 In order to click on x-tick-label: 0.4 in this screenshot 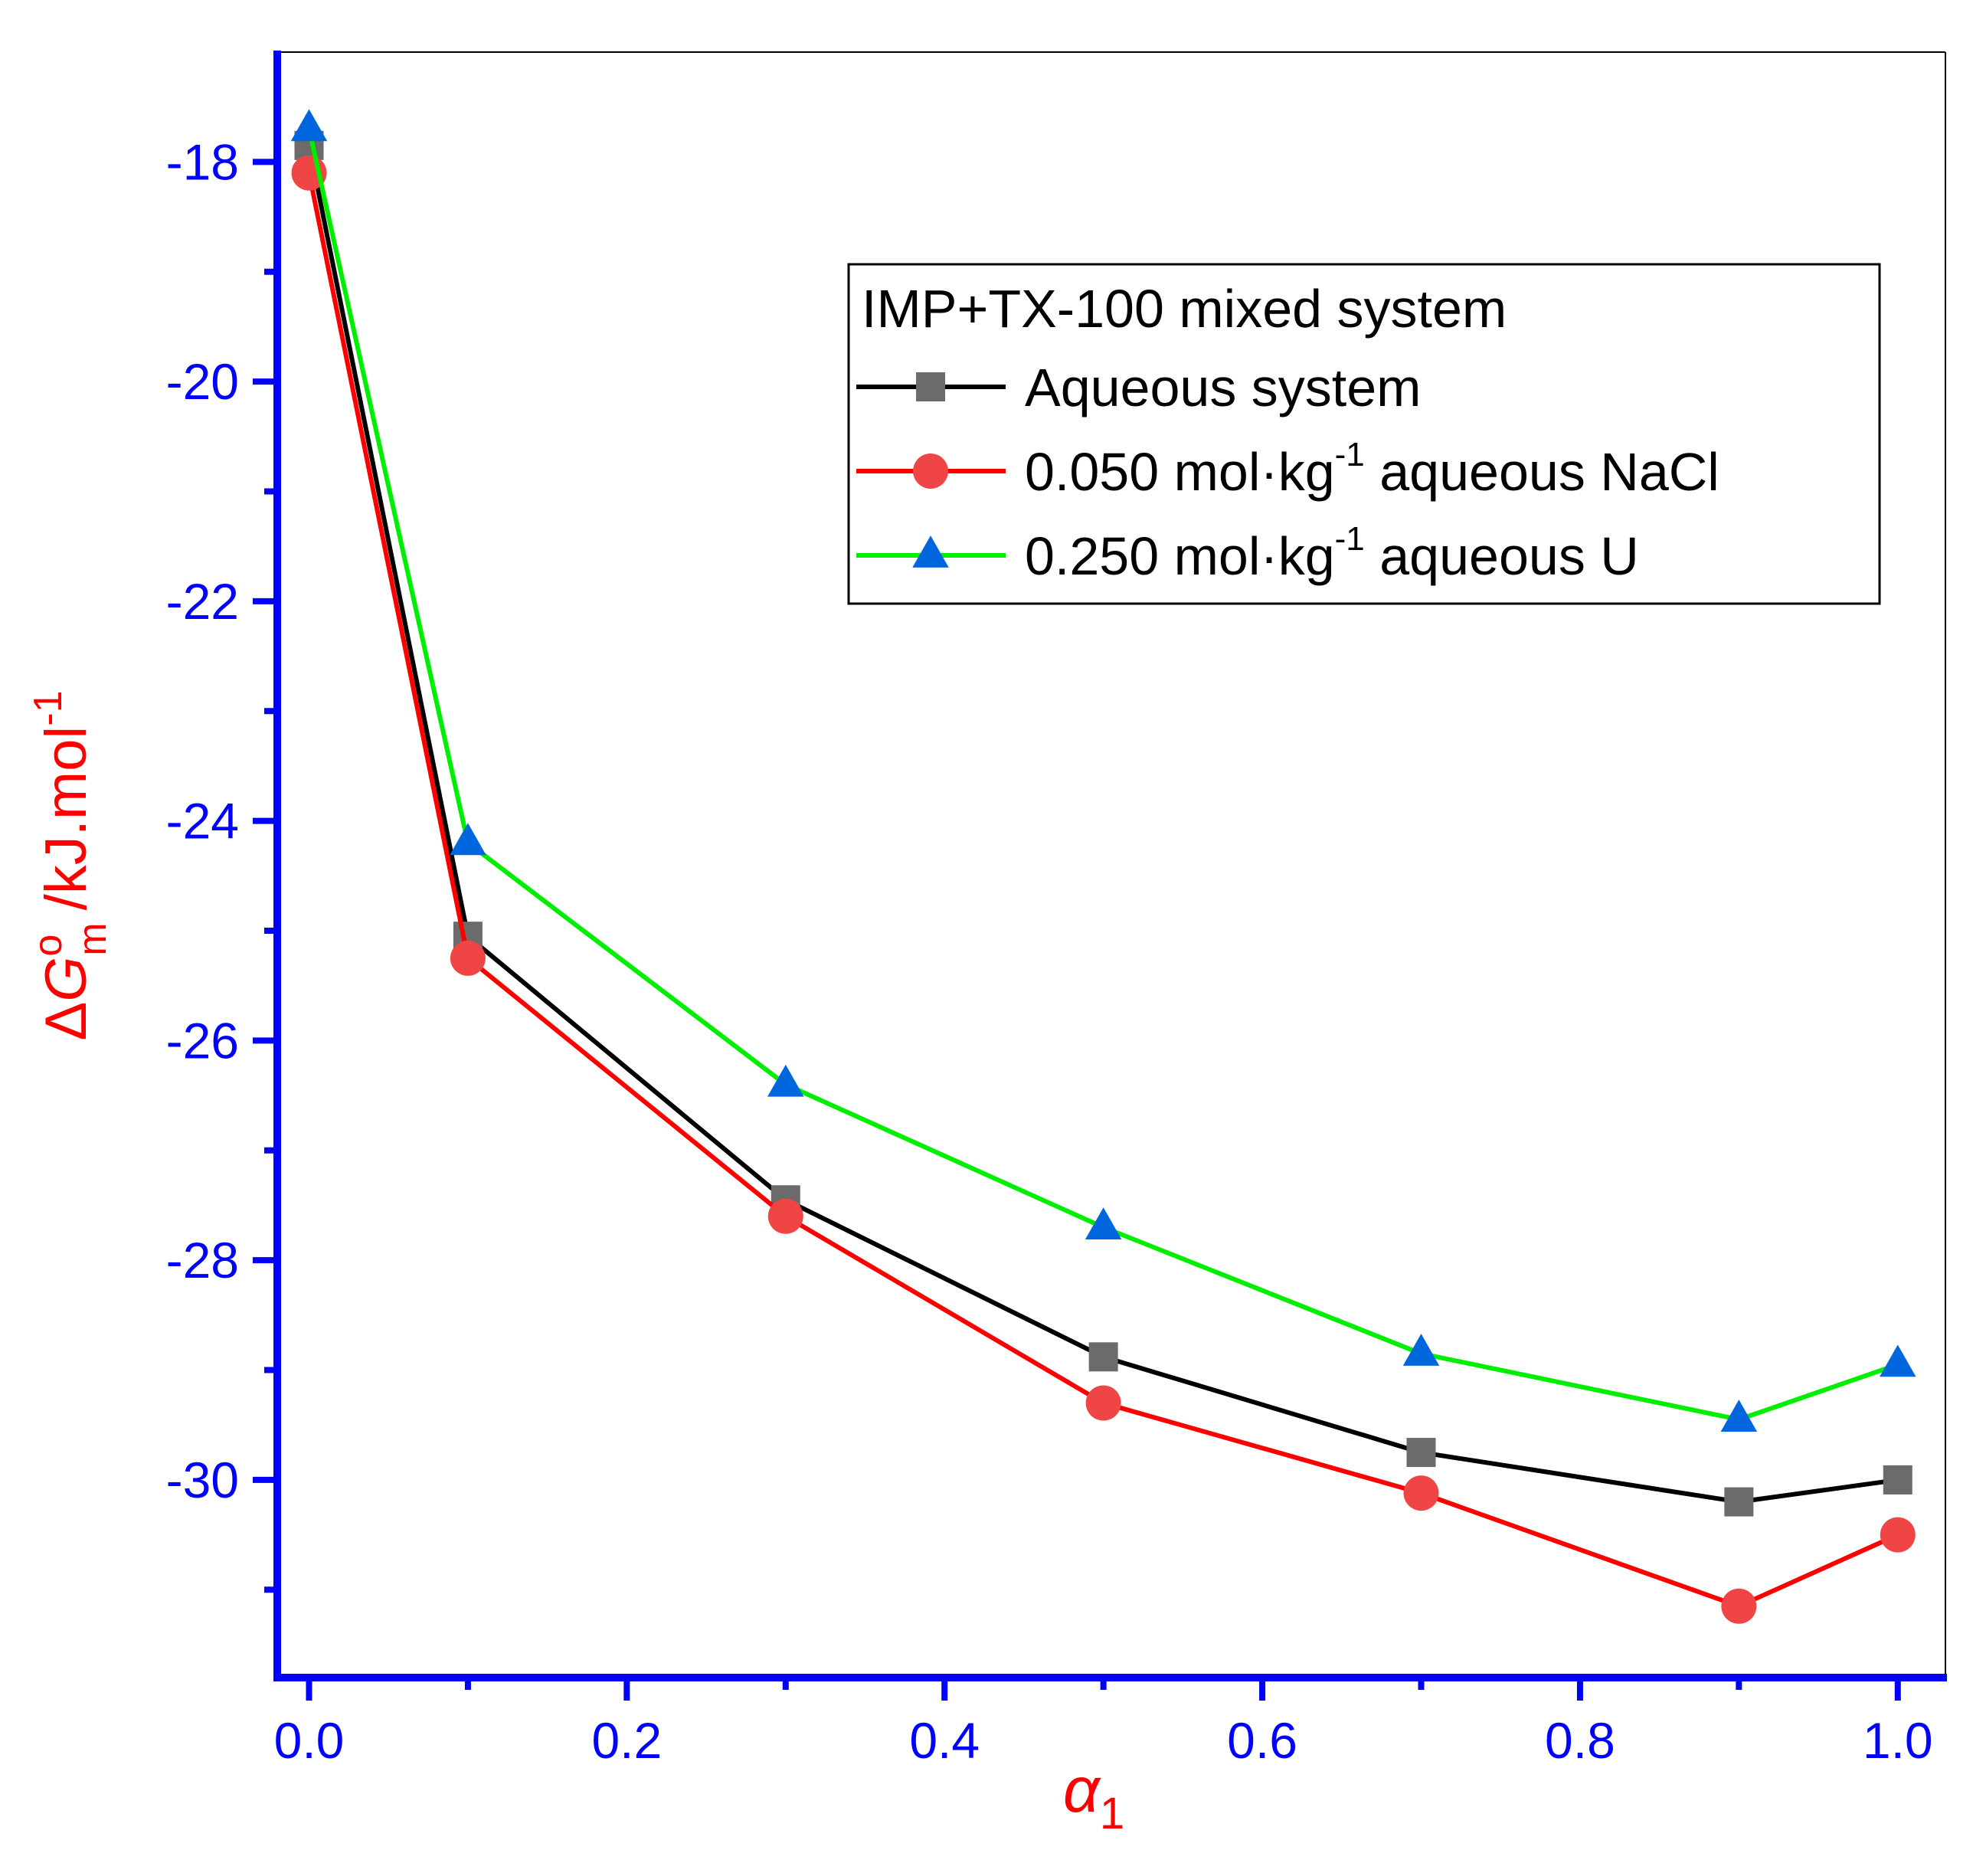, I will do `click(944, 1741)`.